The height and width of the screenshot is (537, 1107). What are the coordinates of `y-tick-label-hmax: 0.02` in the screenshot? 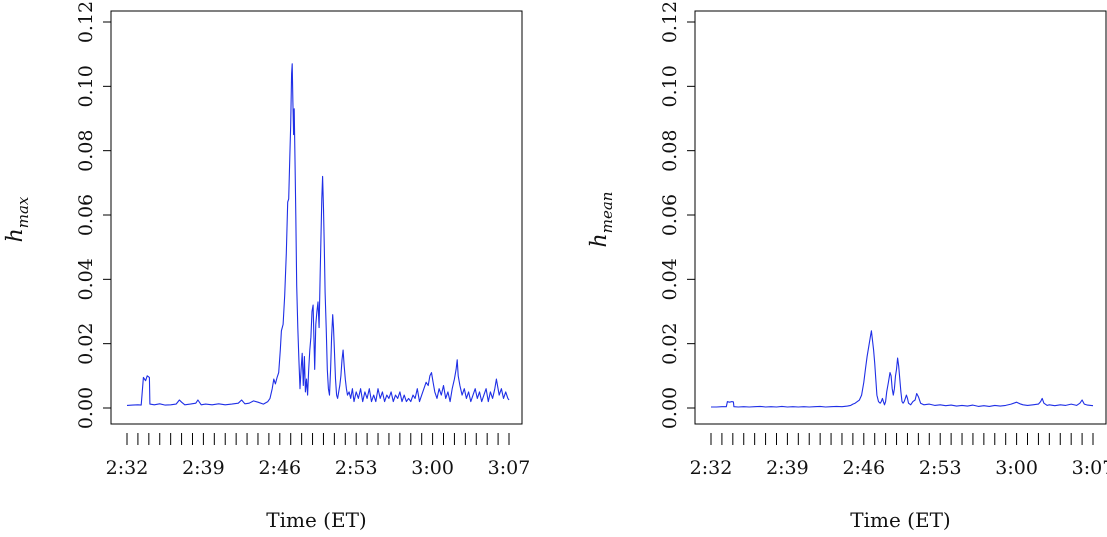 It's located at (86, 344).